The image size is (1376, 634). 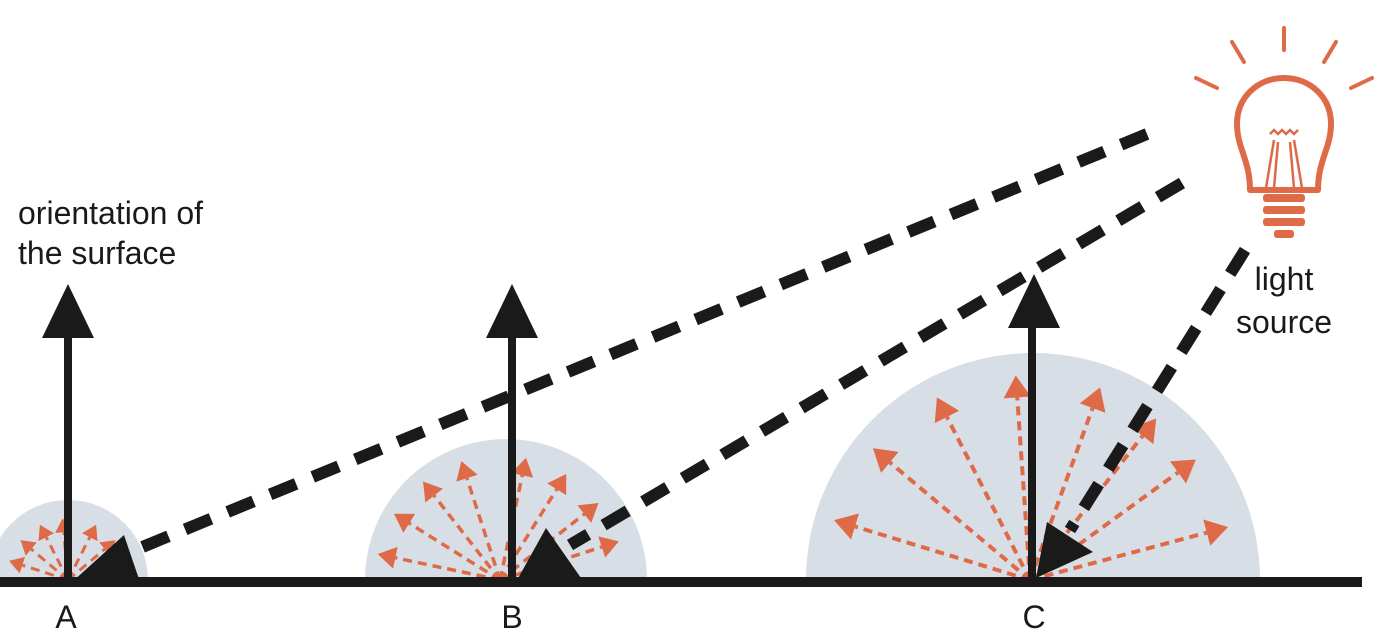 What do you see at coordinates (66, 616) in the screenshot?
I see `point-label-a: A` at bounding box center [66, 616].